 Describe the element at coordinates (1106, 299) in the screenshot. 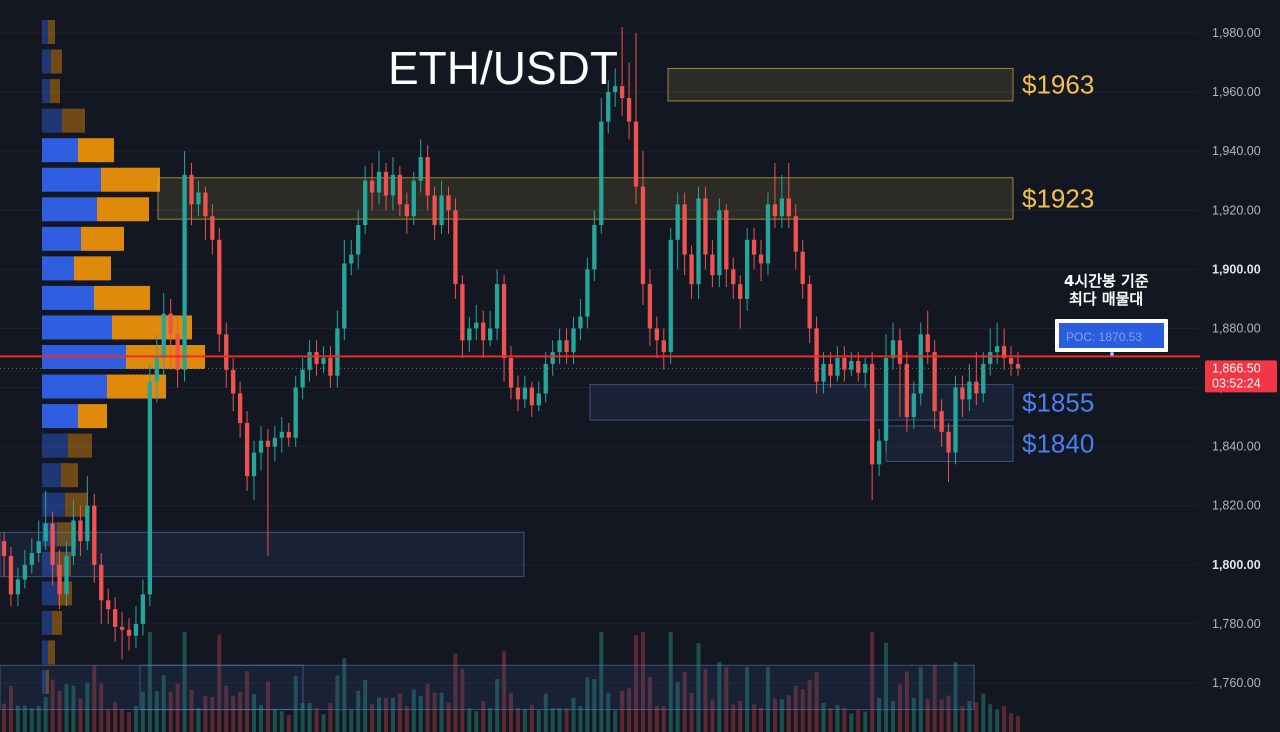

I see `annotation-line2: 최다 매물대` at that location.